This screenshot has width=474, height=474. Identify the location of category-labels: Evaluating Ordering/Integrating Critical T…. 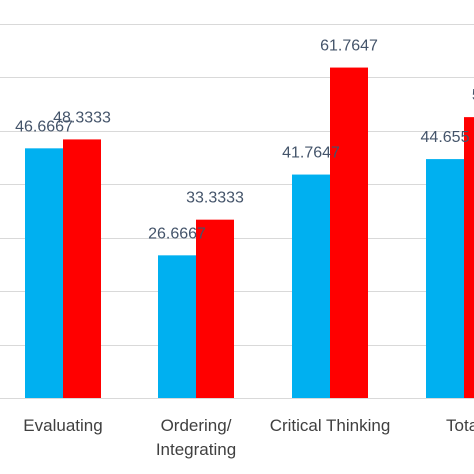
(248, 437).